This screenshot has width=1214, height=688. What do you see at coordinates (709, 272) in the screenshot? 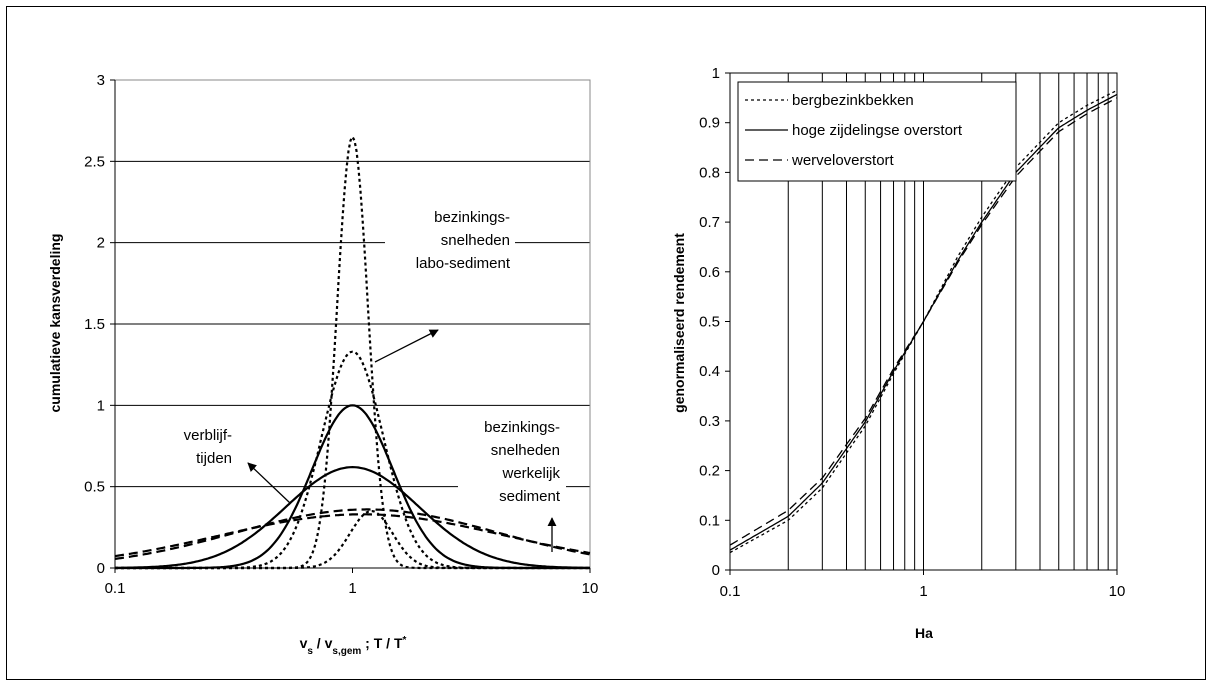
I see `right-y-tick-label: 0.6` at bounding box center [709, 272].